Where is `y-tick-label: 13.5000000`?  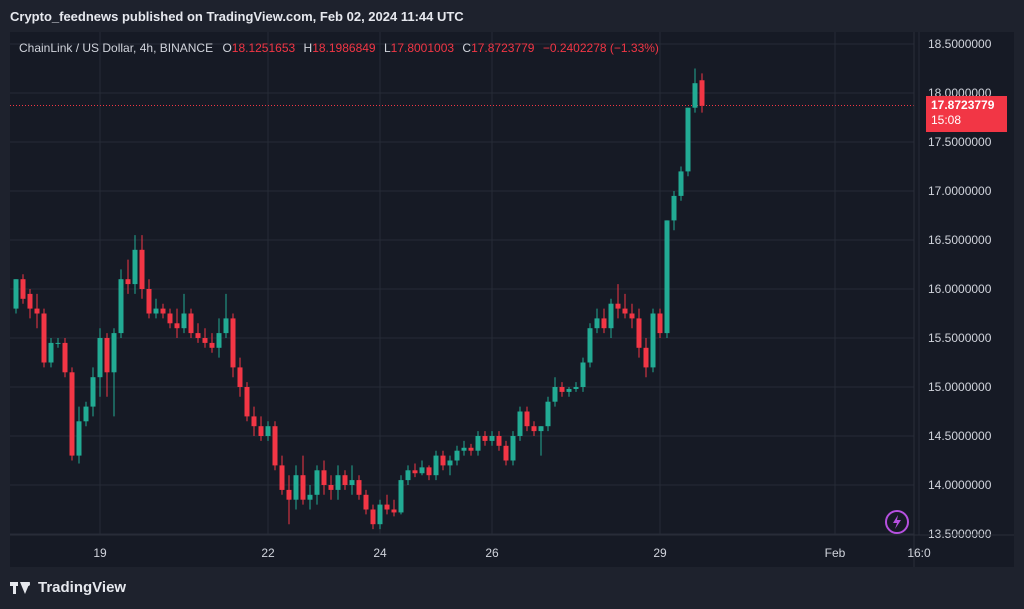
y-tick-label: 13.5000000 is located at coordinates (960, 534).